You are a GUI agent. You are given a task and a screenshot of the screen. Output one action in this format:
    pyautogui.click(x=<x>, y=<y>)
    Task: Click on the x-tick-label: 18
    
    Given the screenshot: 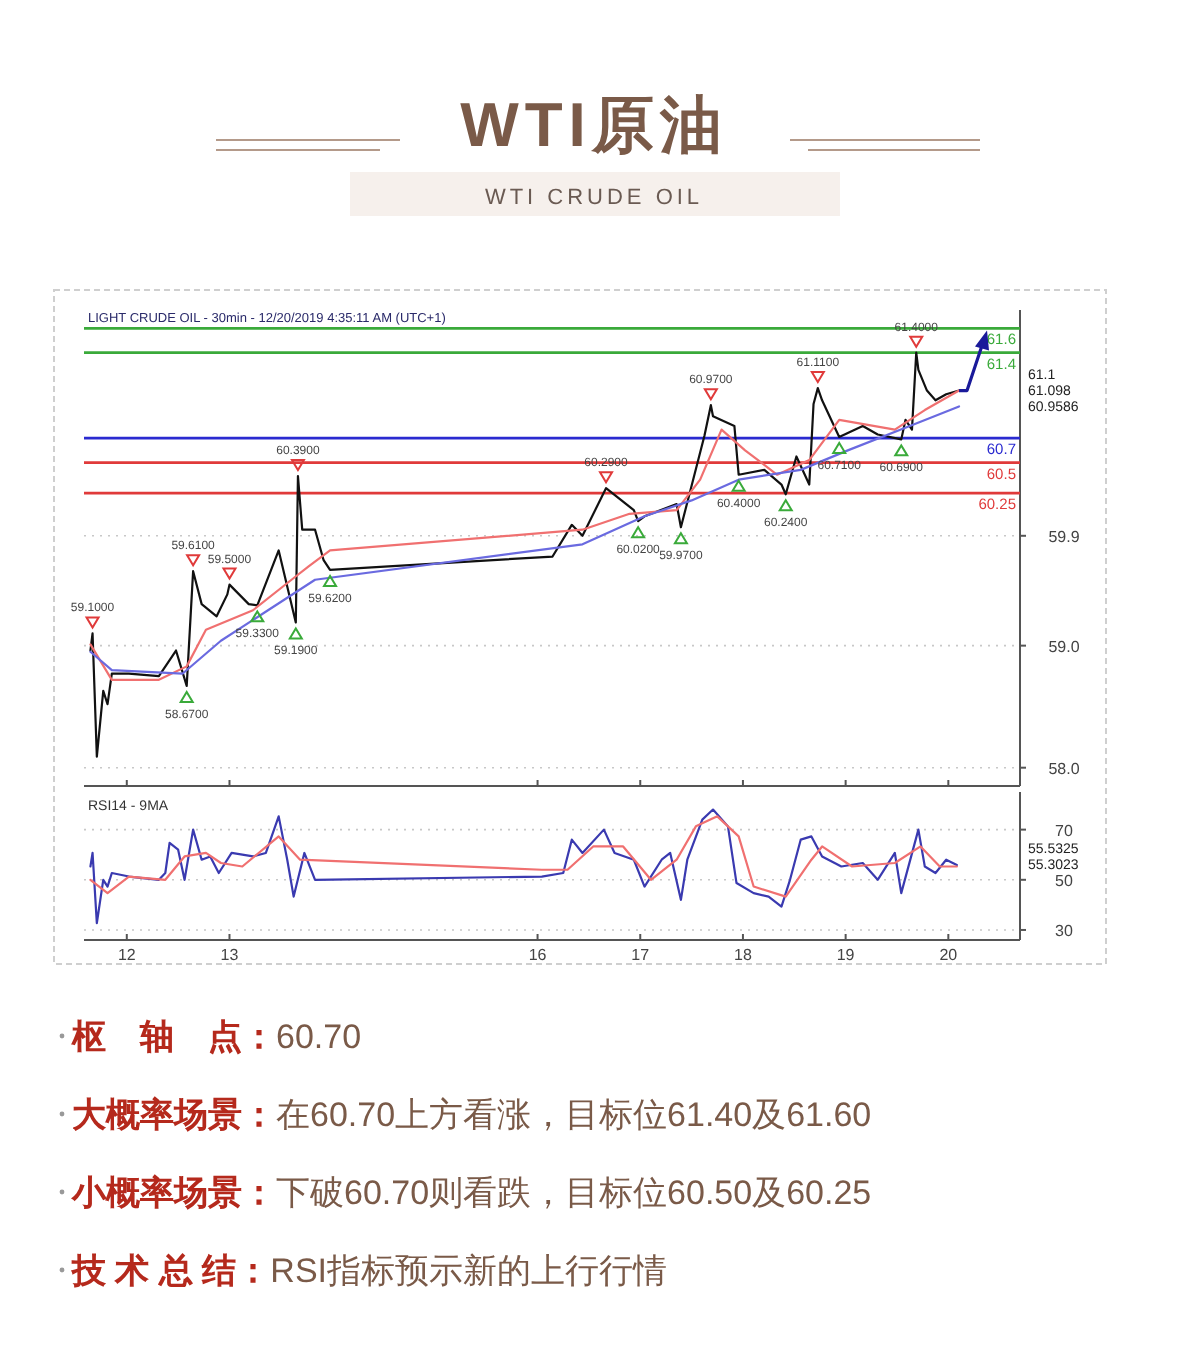 What is the action you would take?
    pyautogui.click(x=743, y=955)
    